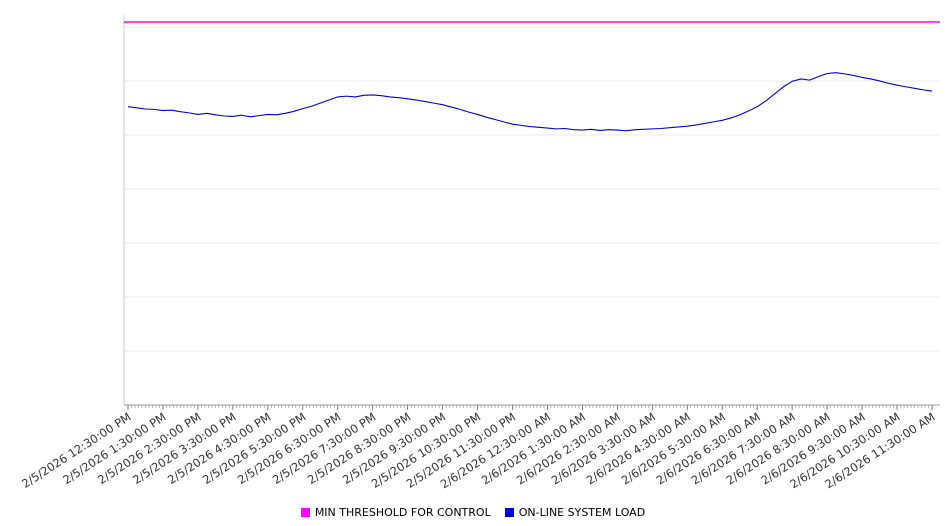 The height and width of the screenshot is (526, 946). What do you see at coordinates (582, 512) in the screenshot?
I see `legend-label-load: ON-LINE SYSTEM LOAD` at bounding box center [582, 512].